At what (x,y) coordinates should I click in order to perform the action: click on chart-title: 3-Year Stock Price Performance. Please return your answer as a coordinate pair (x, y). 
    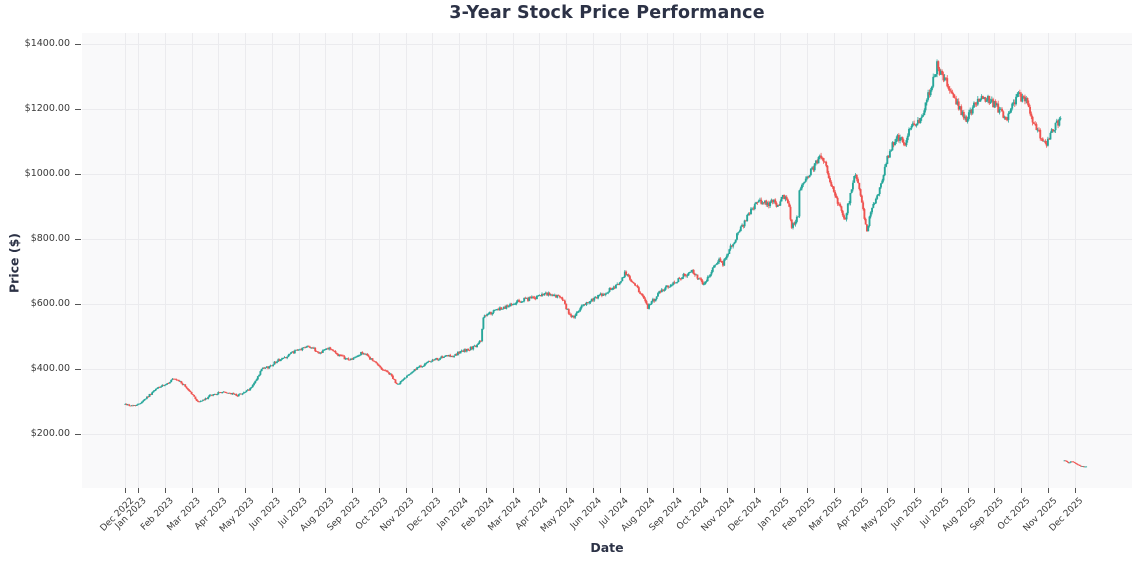
    Looking at the image, I should click on (607, 13).